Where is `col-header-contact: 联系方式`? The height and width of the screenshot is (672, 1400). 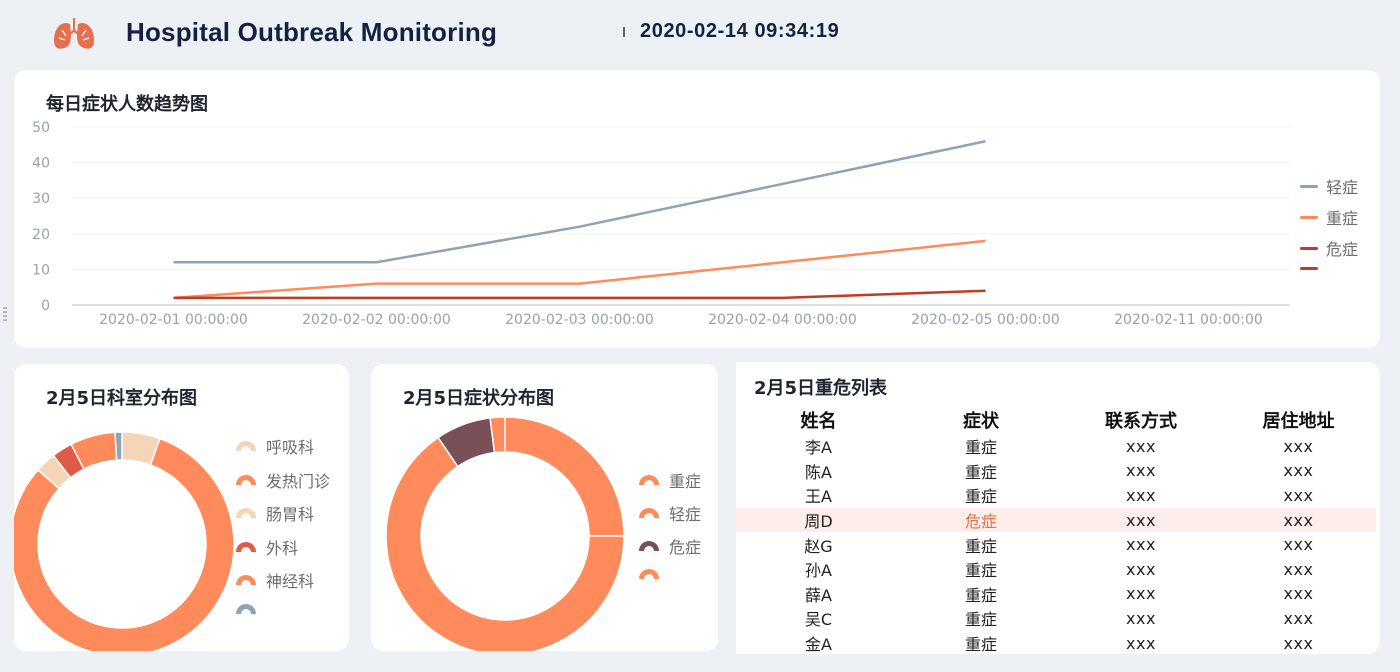
col-header-contact: 联系方式 is located at coordinates (1141, 421).